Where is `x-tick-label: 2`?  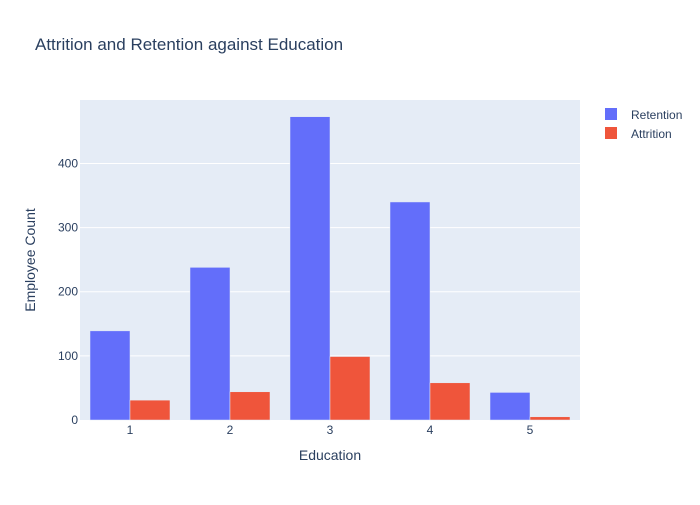
x-tick-label: 2 is located at coordinates (230, 430).